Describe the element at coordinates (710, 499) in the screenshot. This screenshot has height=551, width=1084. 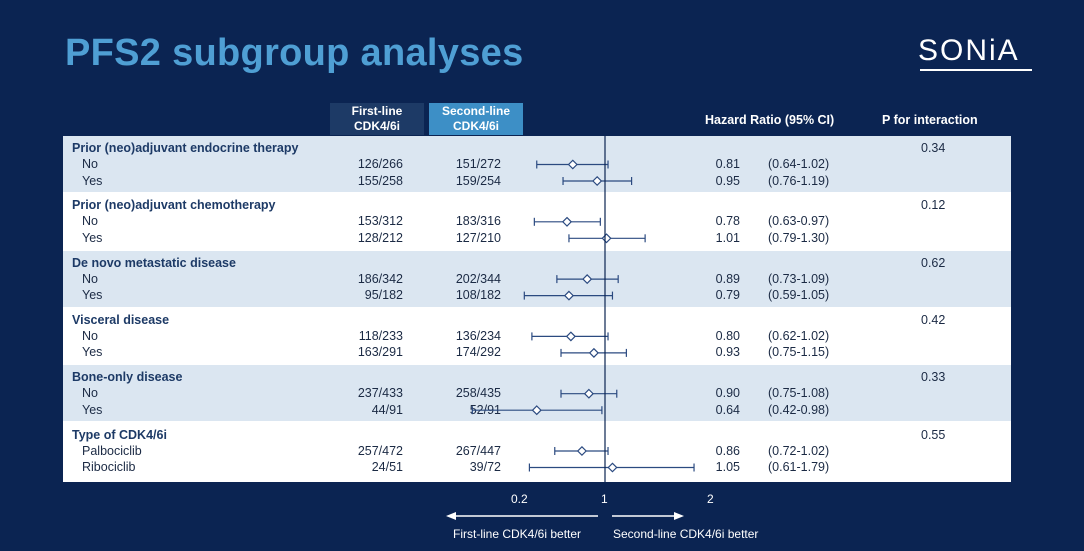
I see `x-axis-tick-label: 2` at that location.